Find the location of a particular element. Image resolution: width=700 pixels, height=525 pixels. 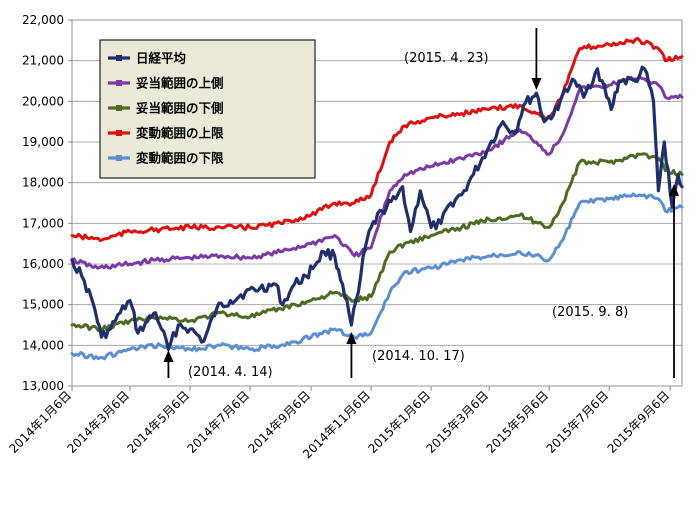

y-tick-label: 21,000 is located at coordinates (43, 61).